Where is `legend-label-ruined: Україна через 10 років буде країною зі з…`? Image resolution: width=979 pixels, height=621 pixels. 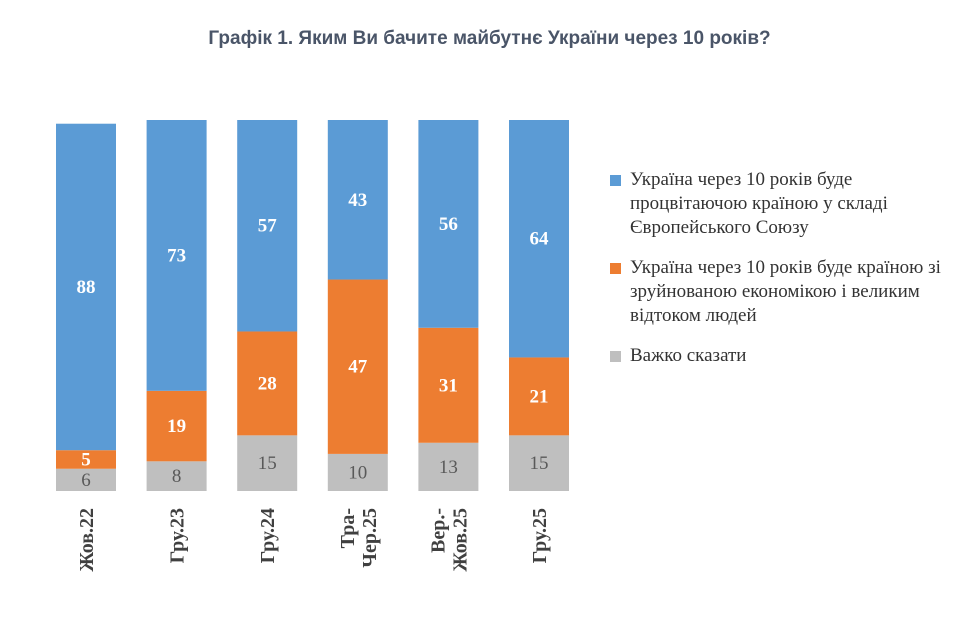 legend-label-ruined: Україна через 10 років буде країною зі з… is located at coordinates (785, 291).